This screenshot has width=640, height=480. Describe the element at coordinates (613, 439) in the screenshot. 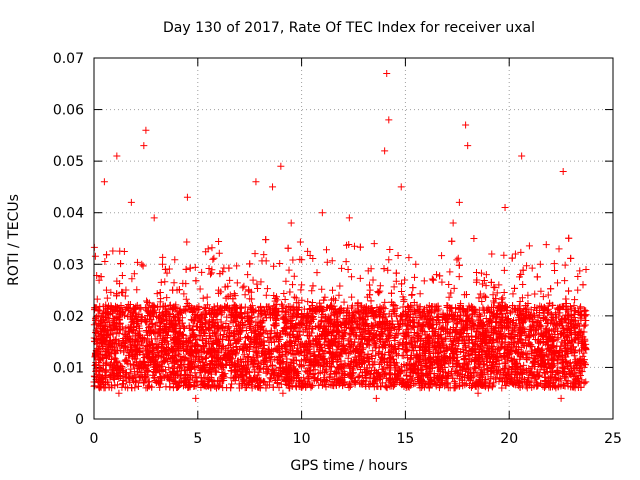

I see `x-tick-label: 25` at that location.